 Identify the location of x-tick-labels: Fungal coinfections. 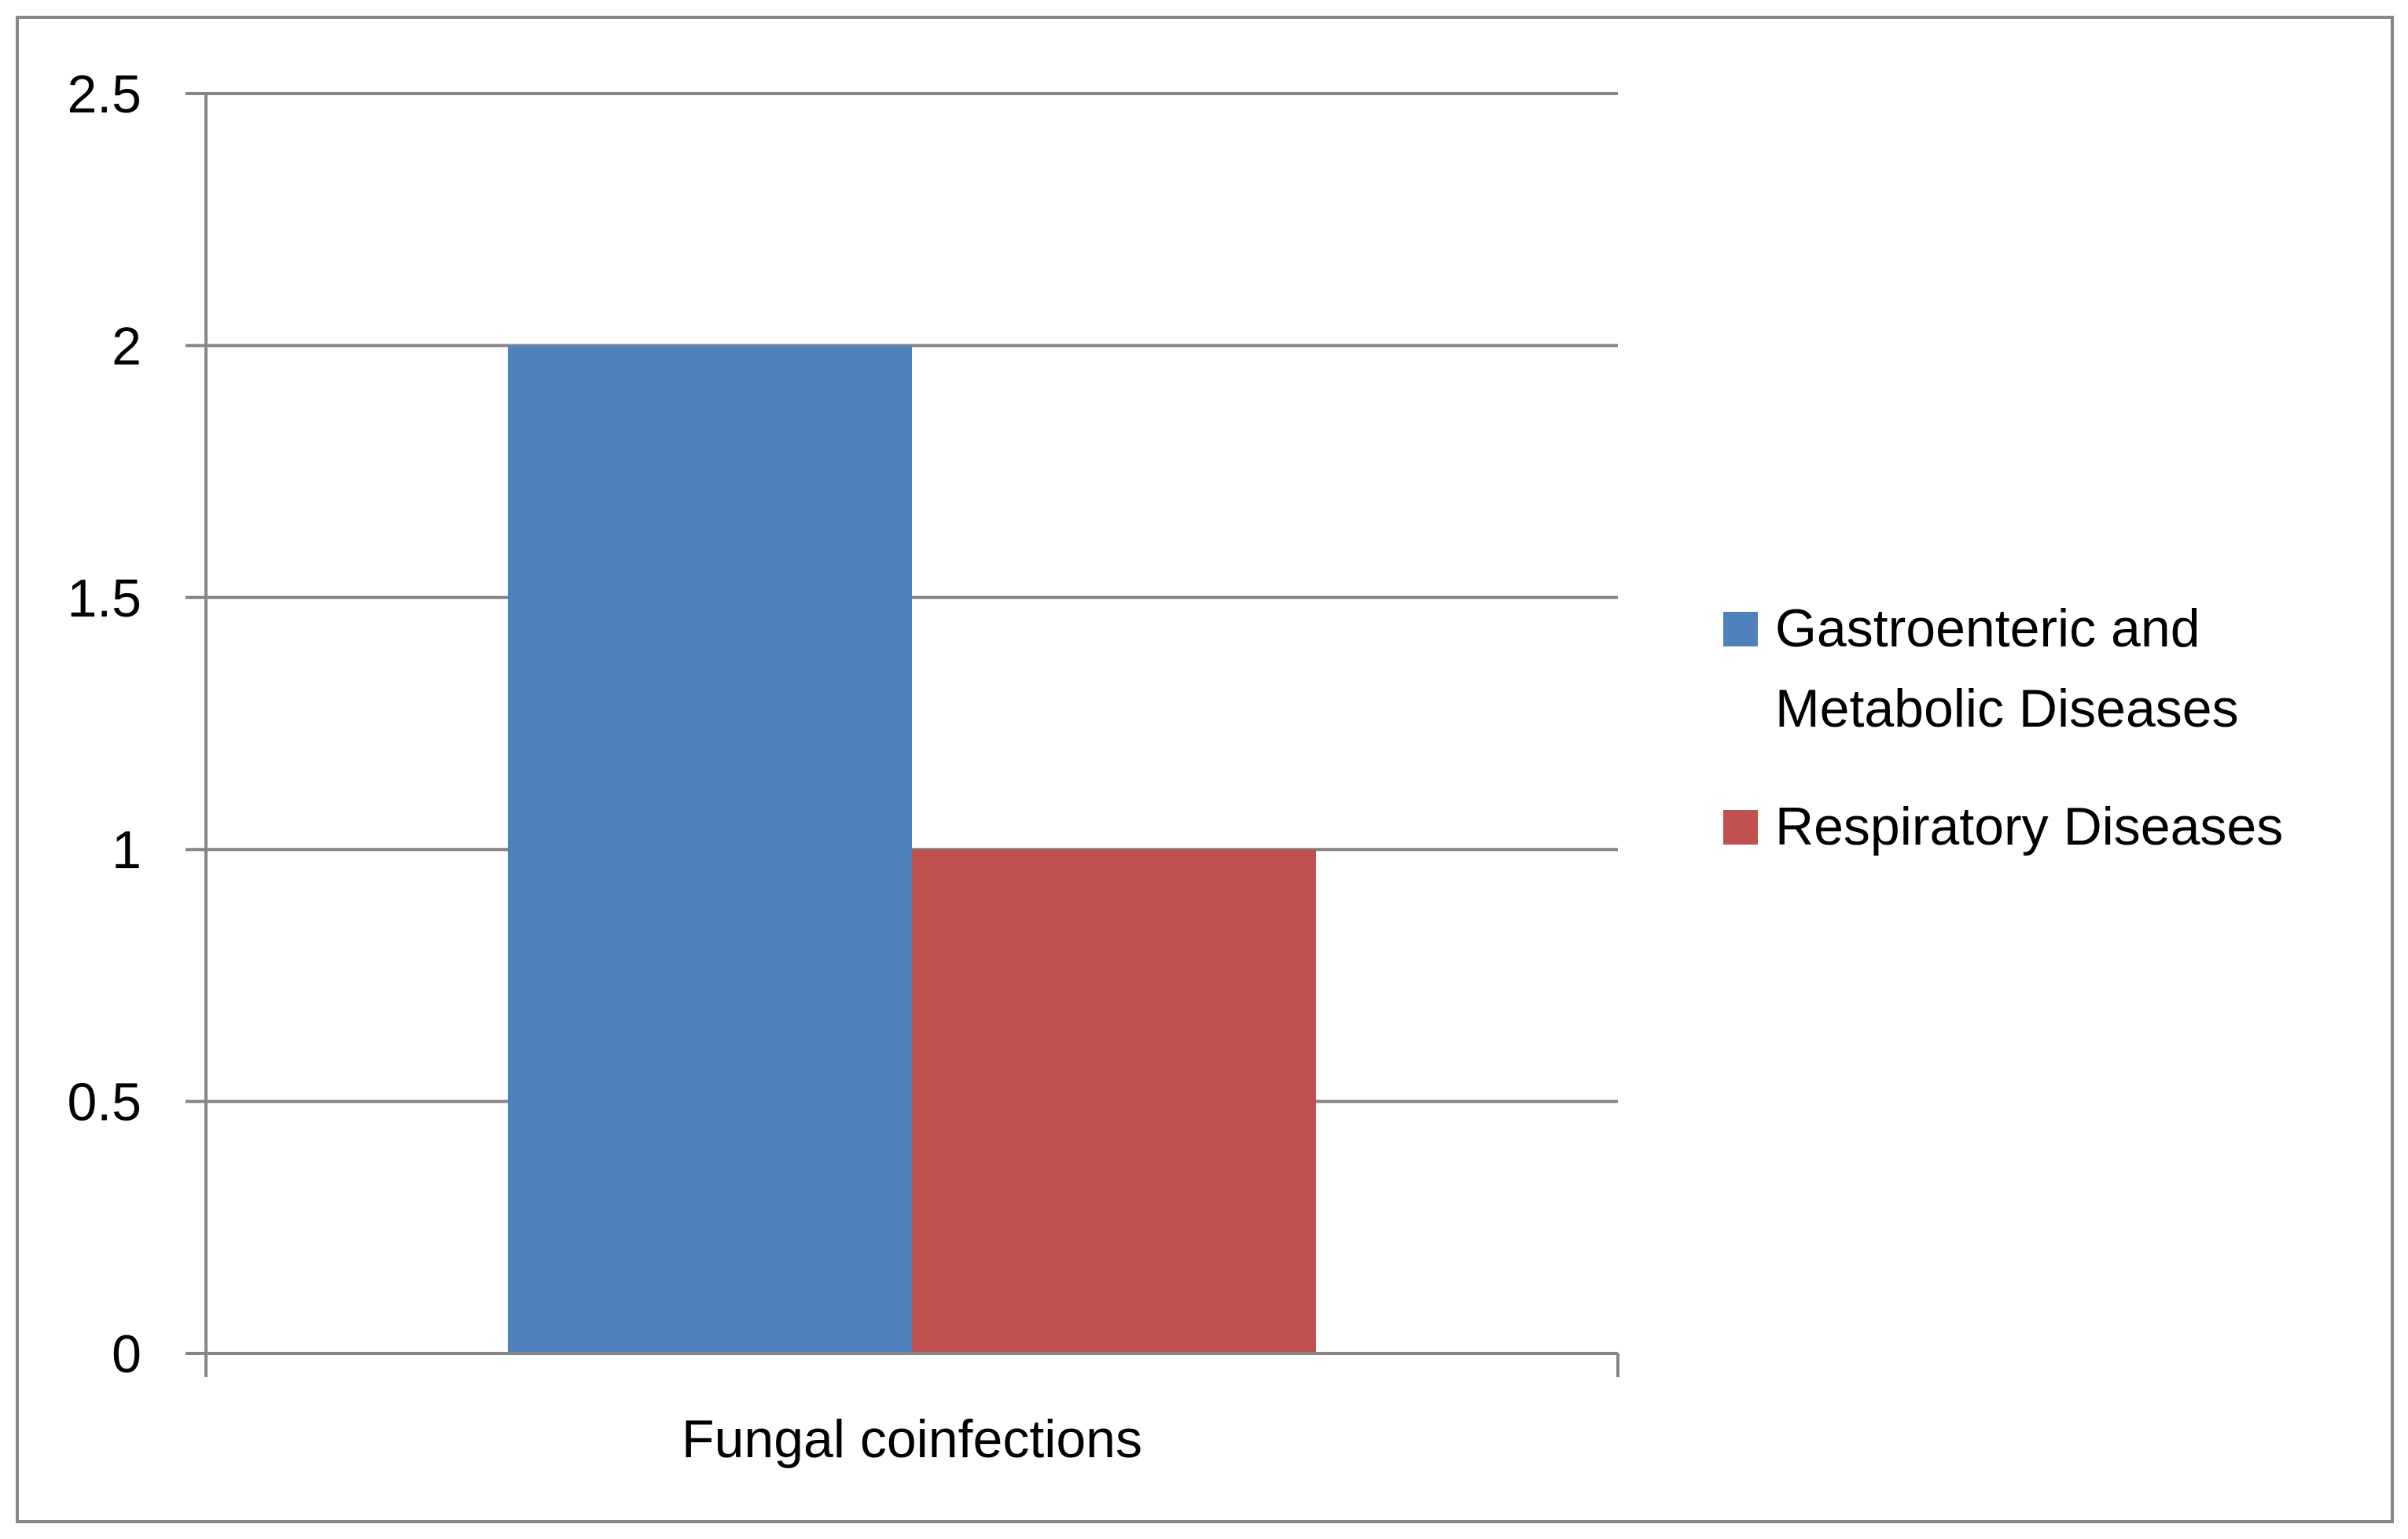
(912, 1439).